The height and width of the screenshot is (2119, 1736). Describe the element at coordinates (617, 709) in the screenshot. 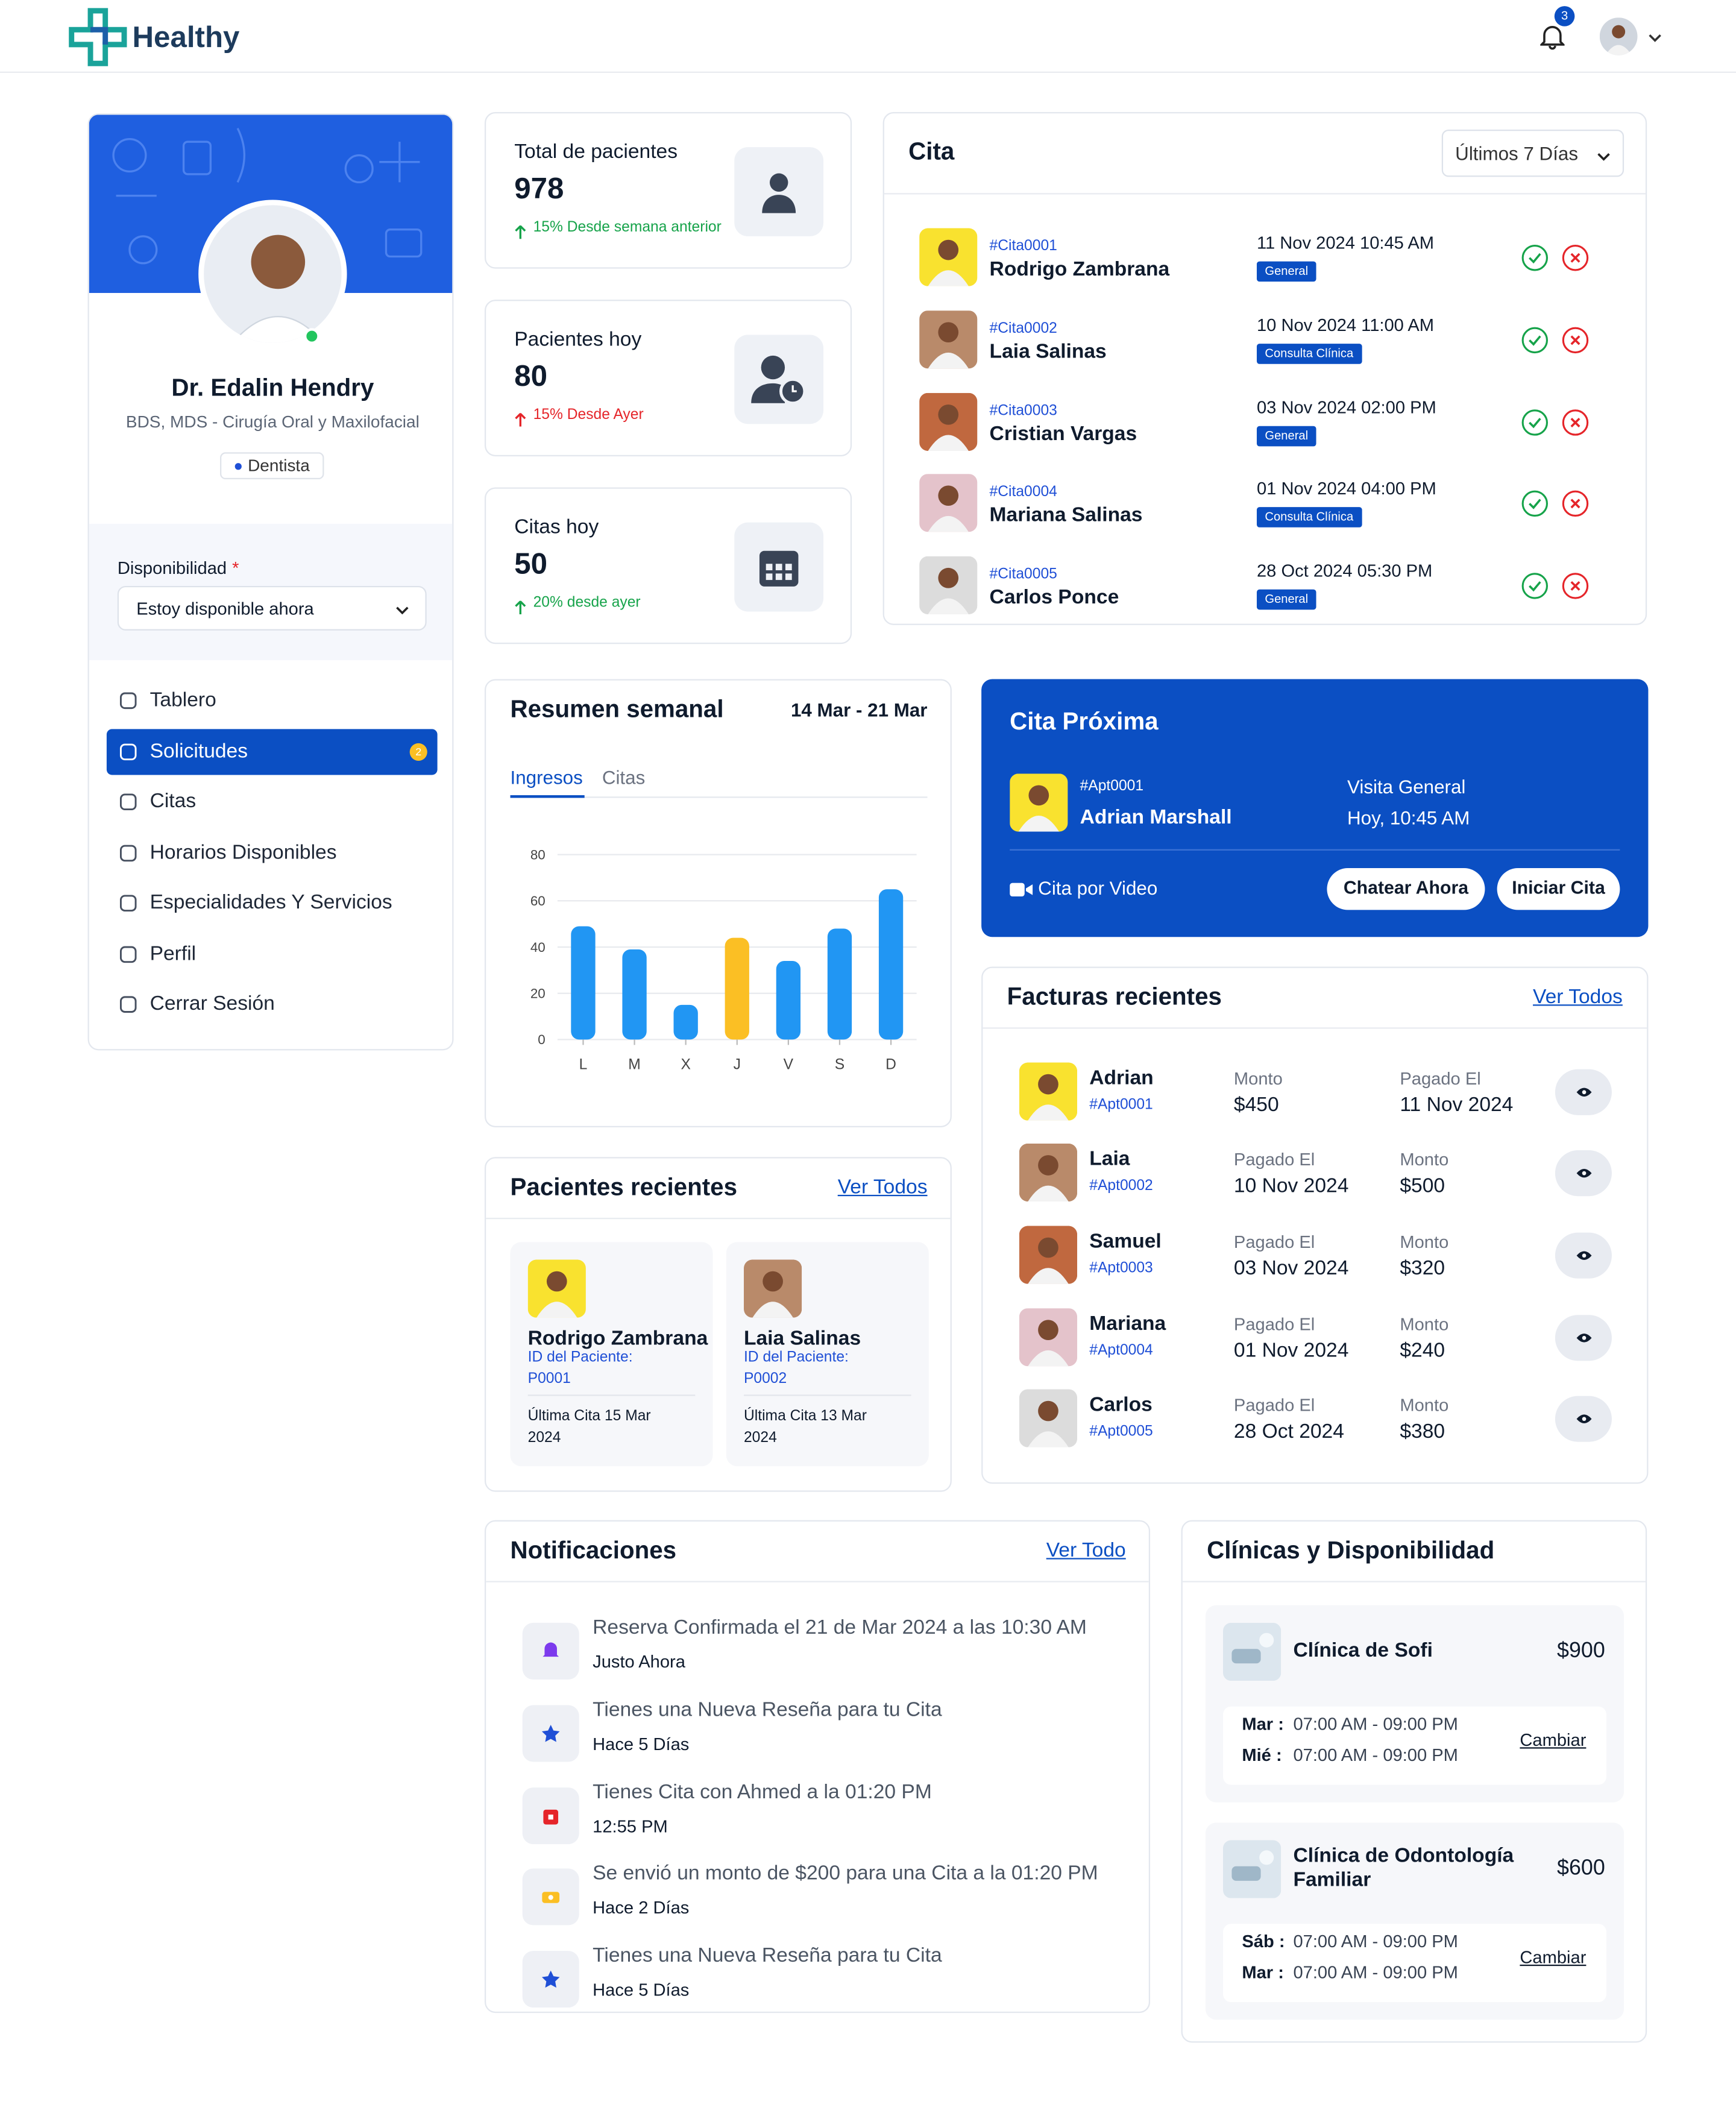

I see `section-title: Resumen semanal` at that location.